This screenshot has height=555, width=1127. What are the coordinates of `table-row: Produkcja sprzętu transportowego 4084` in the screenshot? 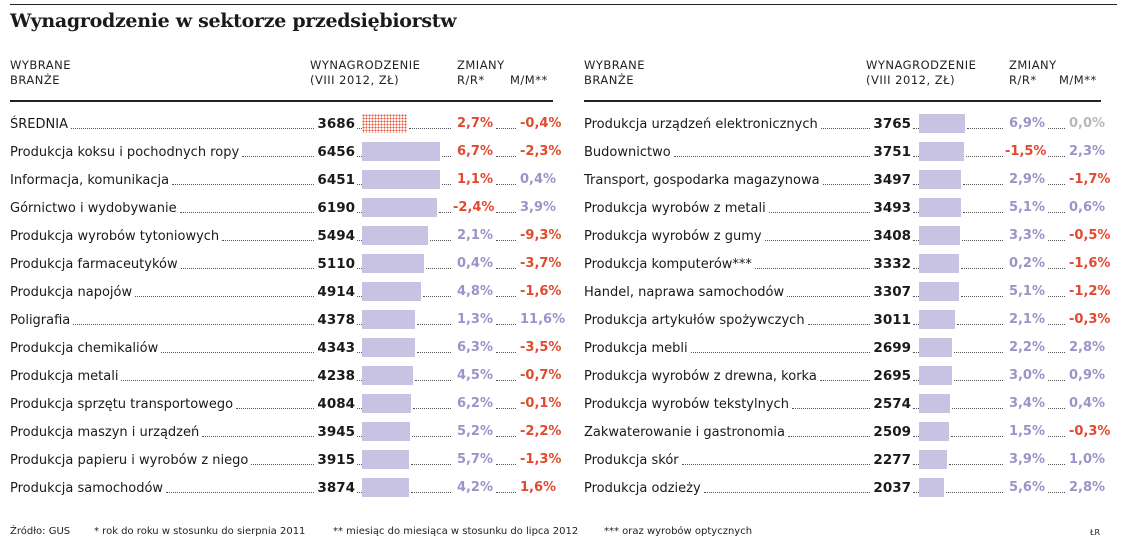 It's located at (182, 404).